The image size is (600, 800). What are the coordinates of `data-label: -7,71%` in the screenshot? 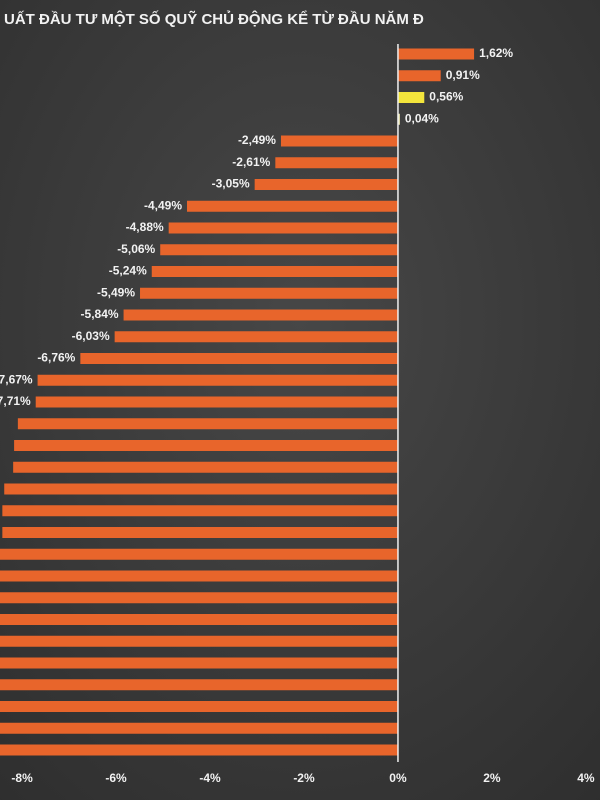 It's located at (15, 401).